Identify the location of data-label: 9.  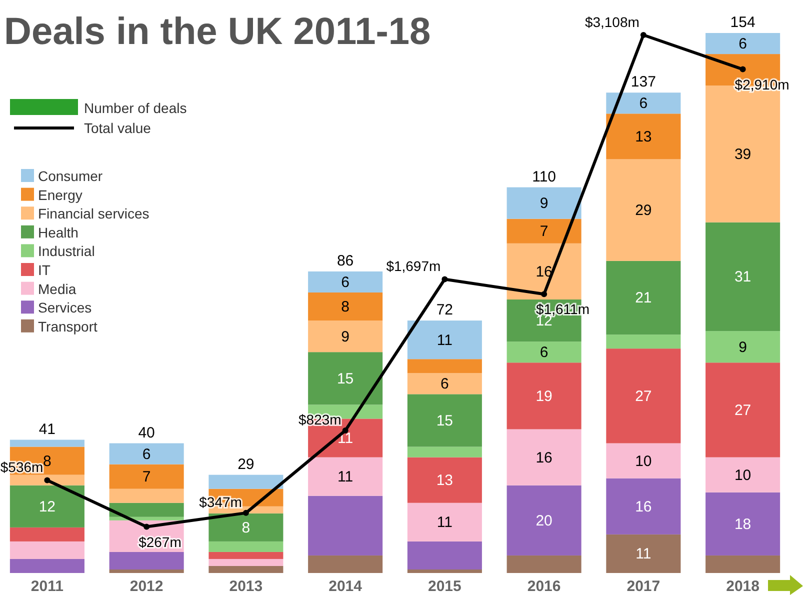
(544, 203).